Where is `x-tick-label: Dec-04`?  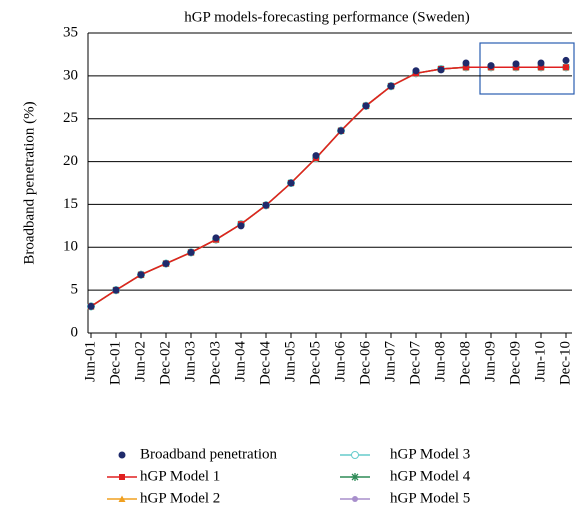
x-tick-label: Dec-04 is located at coordinates (265, 363).